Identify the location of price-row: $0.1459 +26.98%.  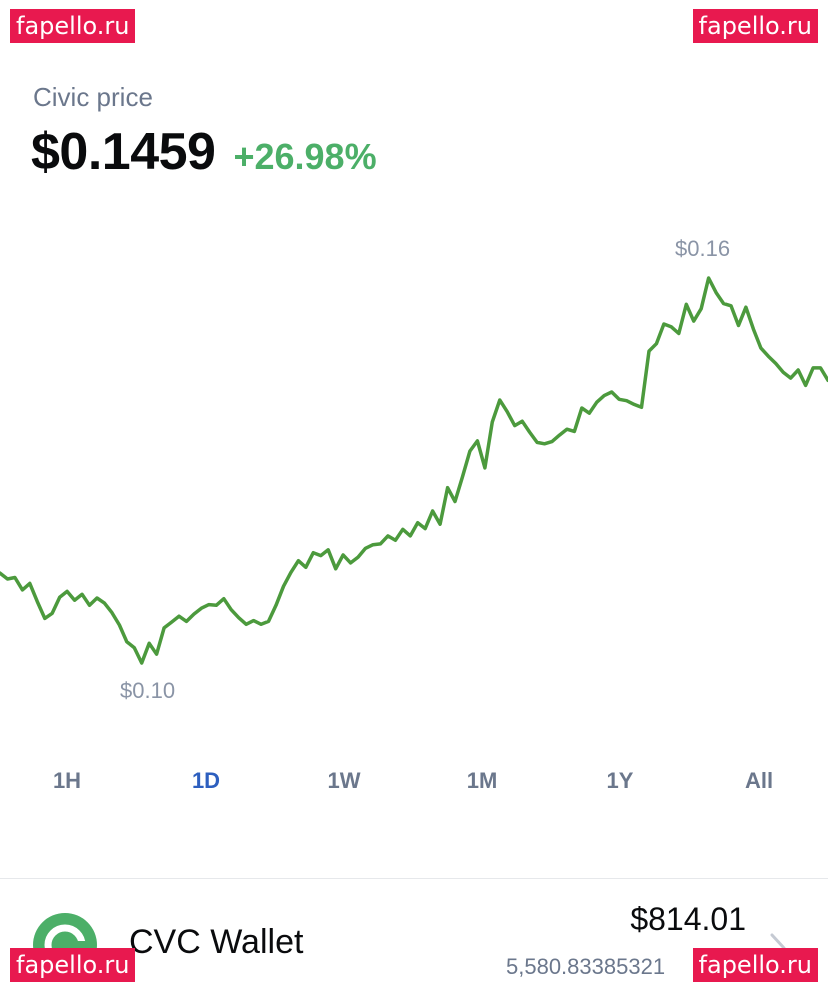
(204, 152).